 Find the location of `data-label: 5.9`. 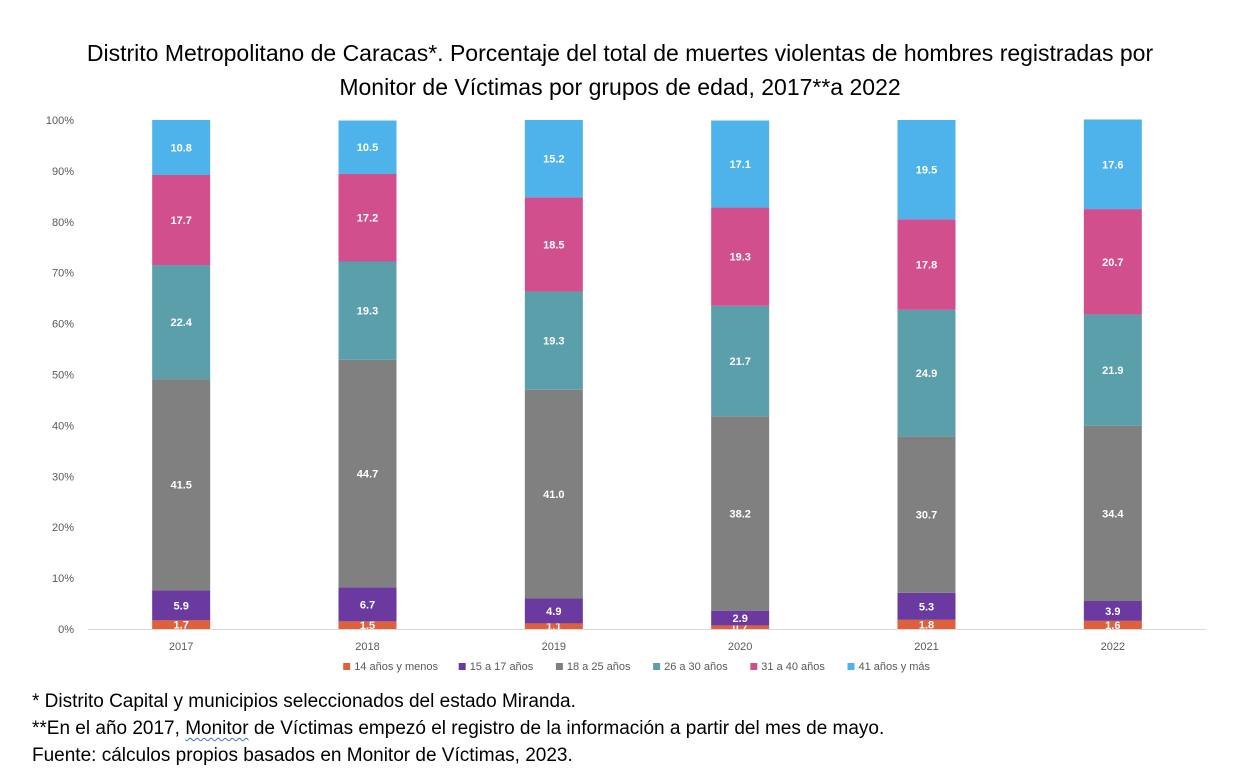

data-label: 5.9 is located at coordinates (181, 606).